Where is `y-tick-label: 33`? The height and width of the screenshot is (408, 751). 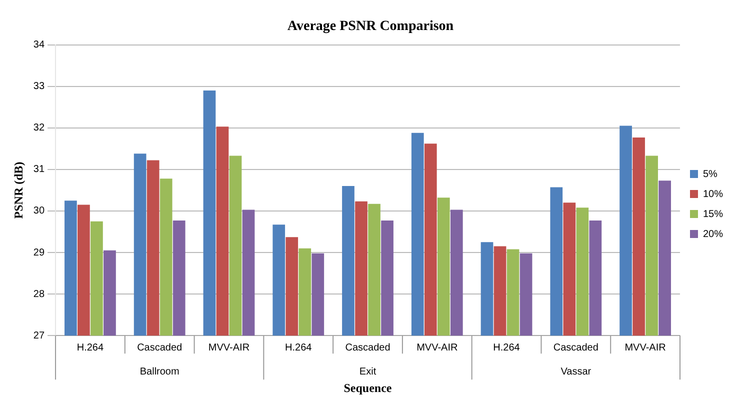 y-tick-label: 33 is located at coordinates (39, 86).